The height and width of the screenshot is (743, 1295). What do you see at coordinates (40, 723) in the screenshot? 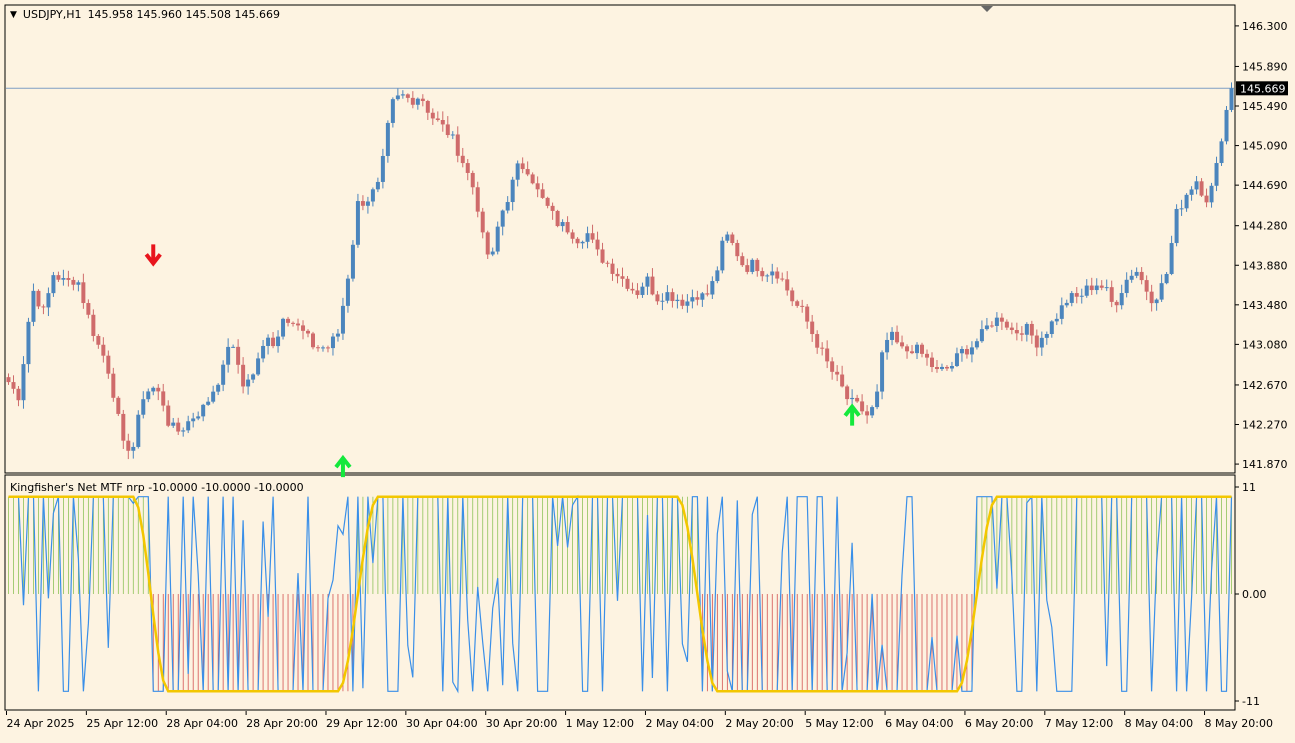
I see `time-tick-label: 24 Apr 2025` at bounding box center [40, 723].